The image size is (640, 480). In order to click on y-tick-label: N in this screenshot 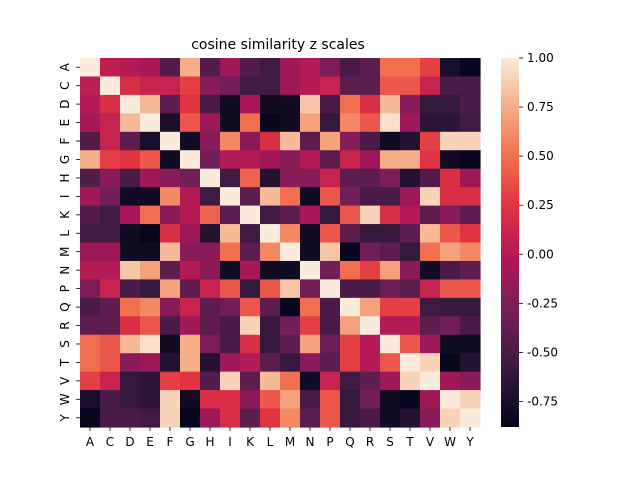, I will do `click(65, 270)`.